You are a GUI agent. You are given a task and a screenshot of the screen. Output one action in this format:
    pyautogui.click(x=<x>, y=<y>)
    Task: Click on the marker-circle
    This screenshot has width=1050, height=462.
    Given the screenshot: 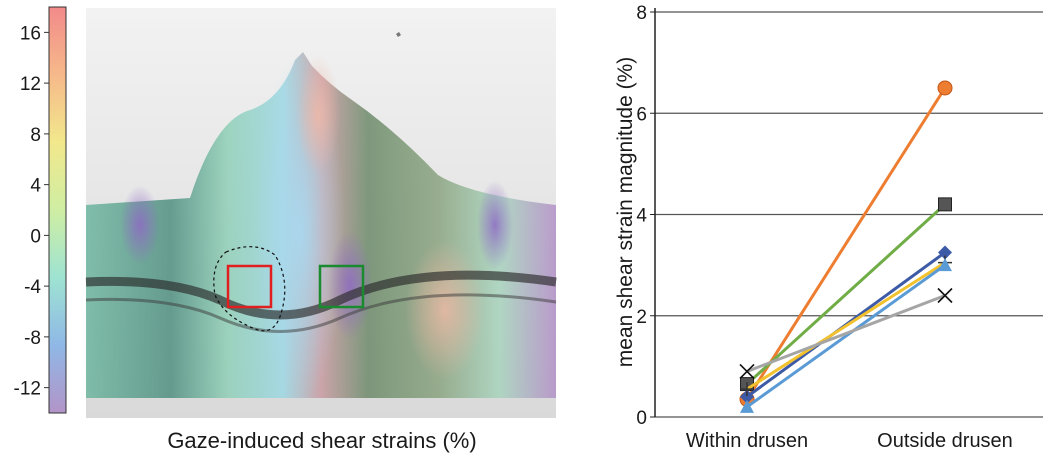 What is the action you would take?
    pyautogui.click(x=945, y=88)
    